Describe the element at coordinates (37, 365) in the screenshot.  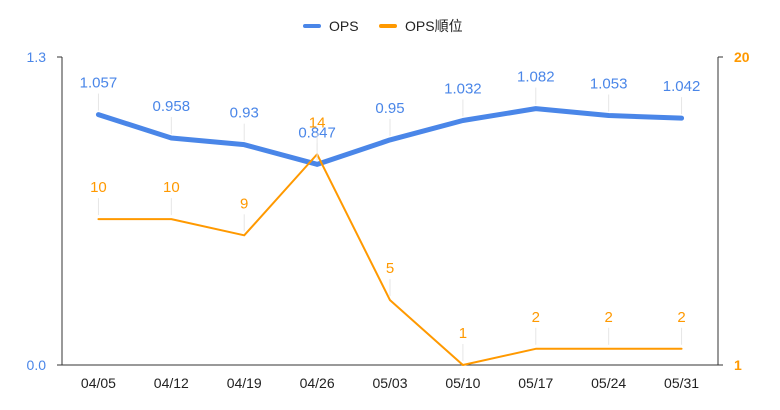
I see `y-left-tick-label: 0.0` at that location.